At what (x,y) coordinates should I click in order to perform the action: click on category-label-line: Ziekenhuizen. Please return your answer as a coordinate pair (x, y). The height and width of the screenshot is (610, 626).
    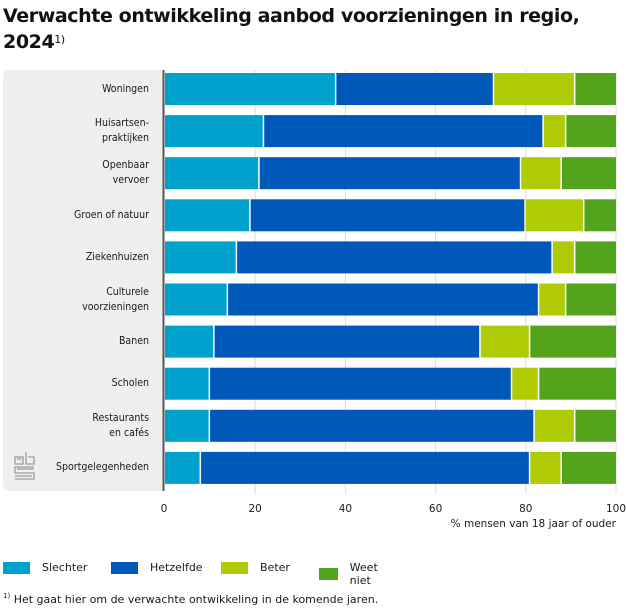
    Looking at the image, I should click on (117, 256).